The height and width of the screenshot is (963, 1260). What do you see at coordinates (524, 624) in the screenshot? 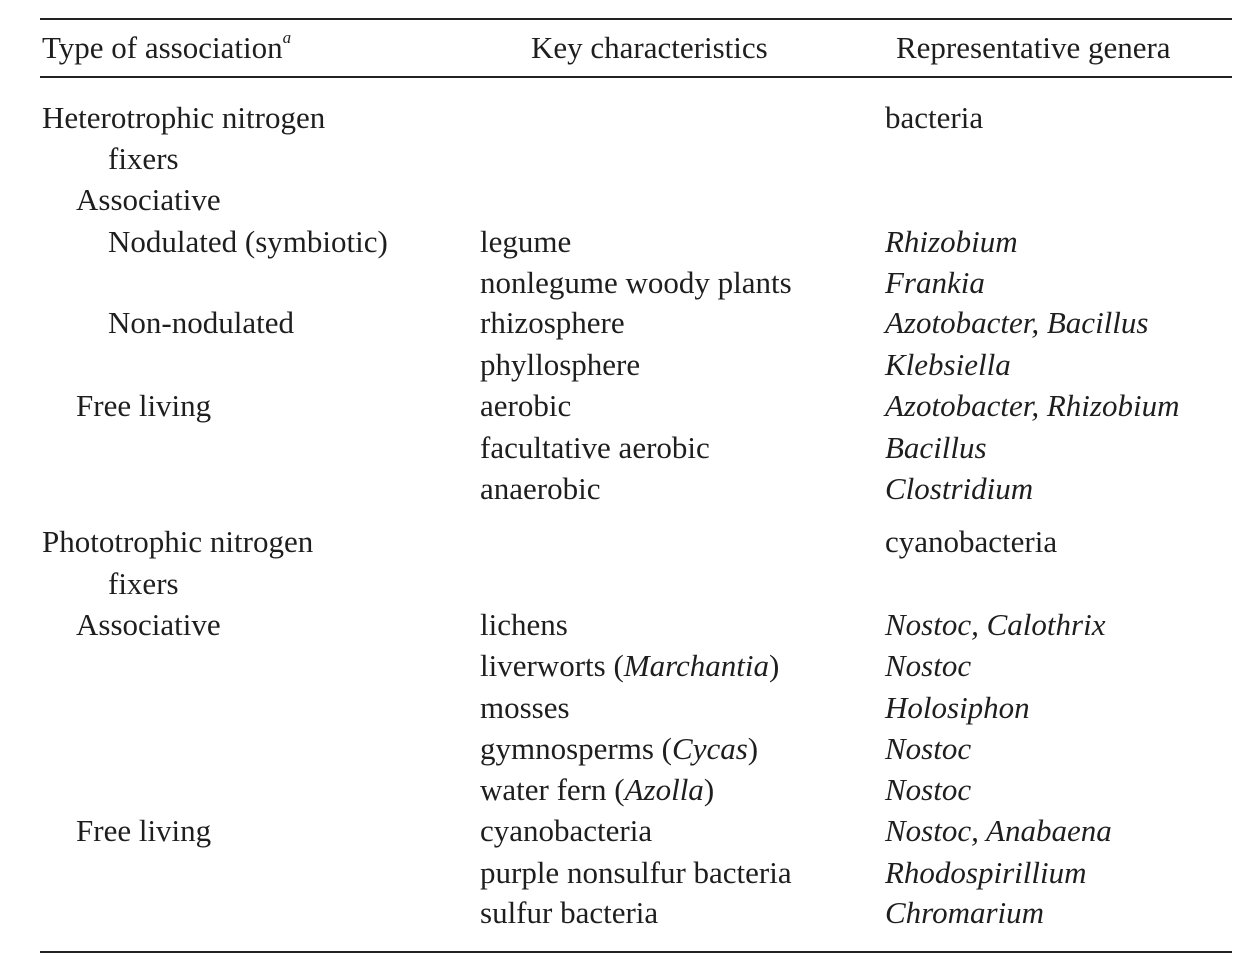
I see `characteristic-cell: lichens` at bounding box center [524, 624].